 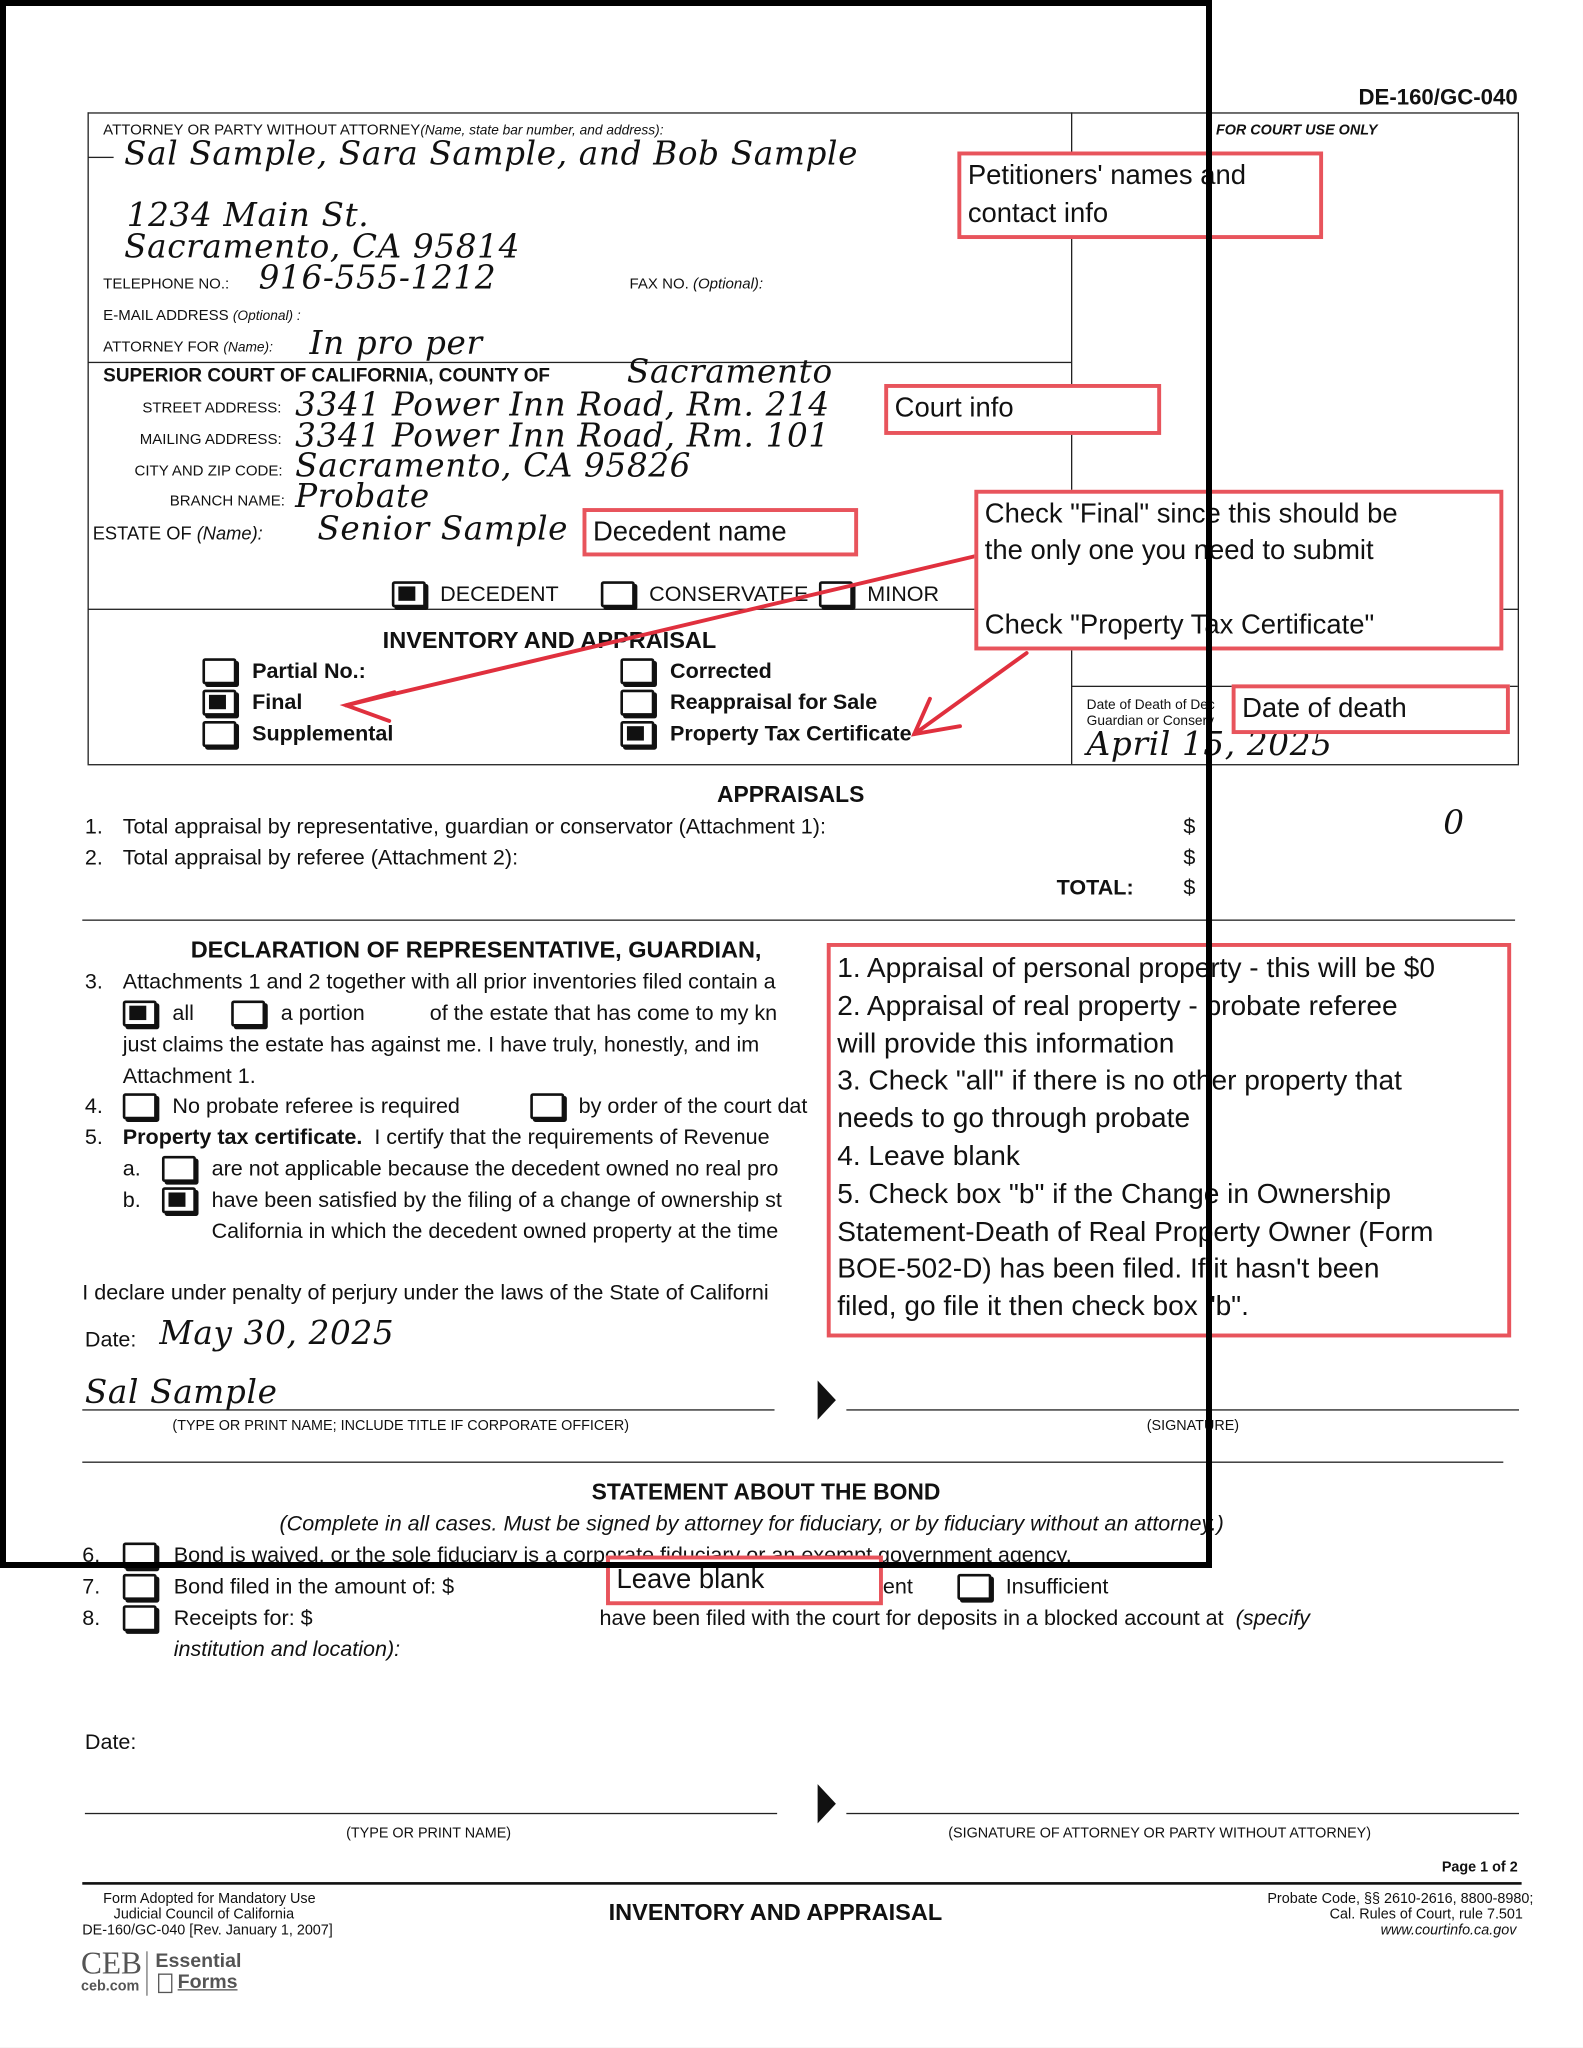 I want to click on court-use-label: FOR COURT USE ONLY, so click(x=1296, y=130).